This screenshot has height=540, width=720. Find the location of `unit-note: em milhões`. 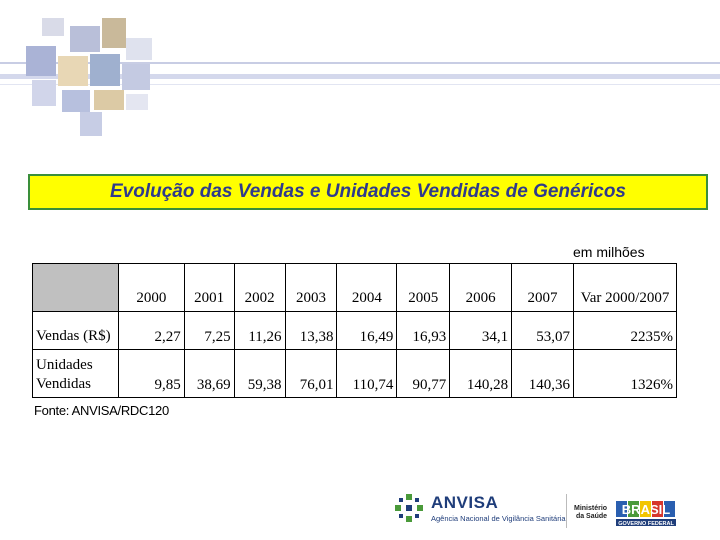

unit-note: em milhões is located at coordinates (609, 252).